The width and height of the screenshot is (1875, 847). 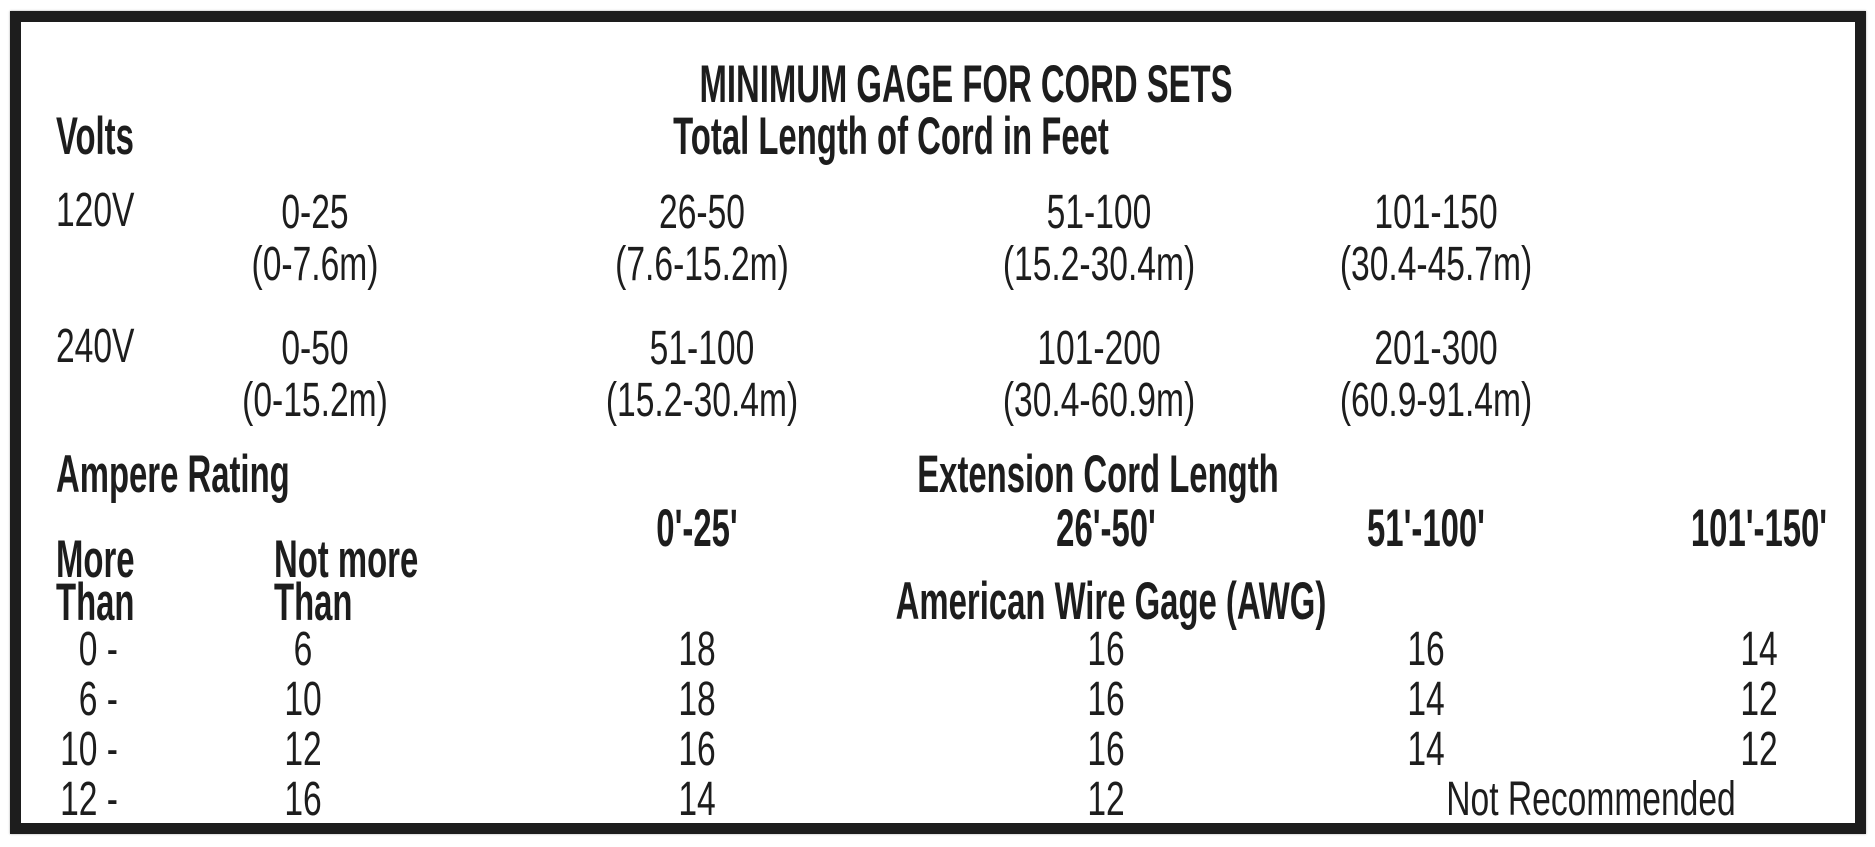 I want to click on cord-range-cell: 201-300 (60.9-91.4m), so click(x=1436, y=375).